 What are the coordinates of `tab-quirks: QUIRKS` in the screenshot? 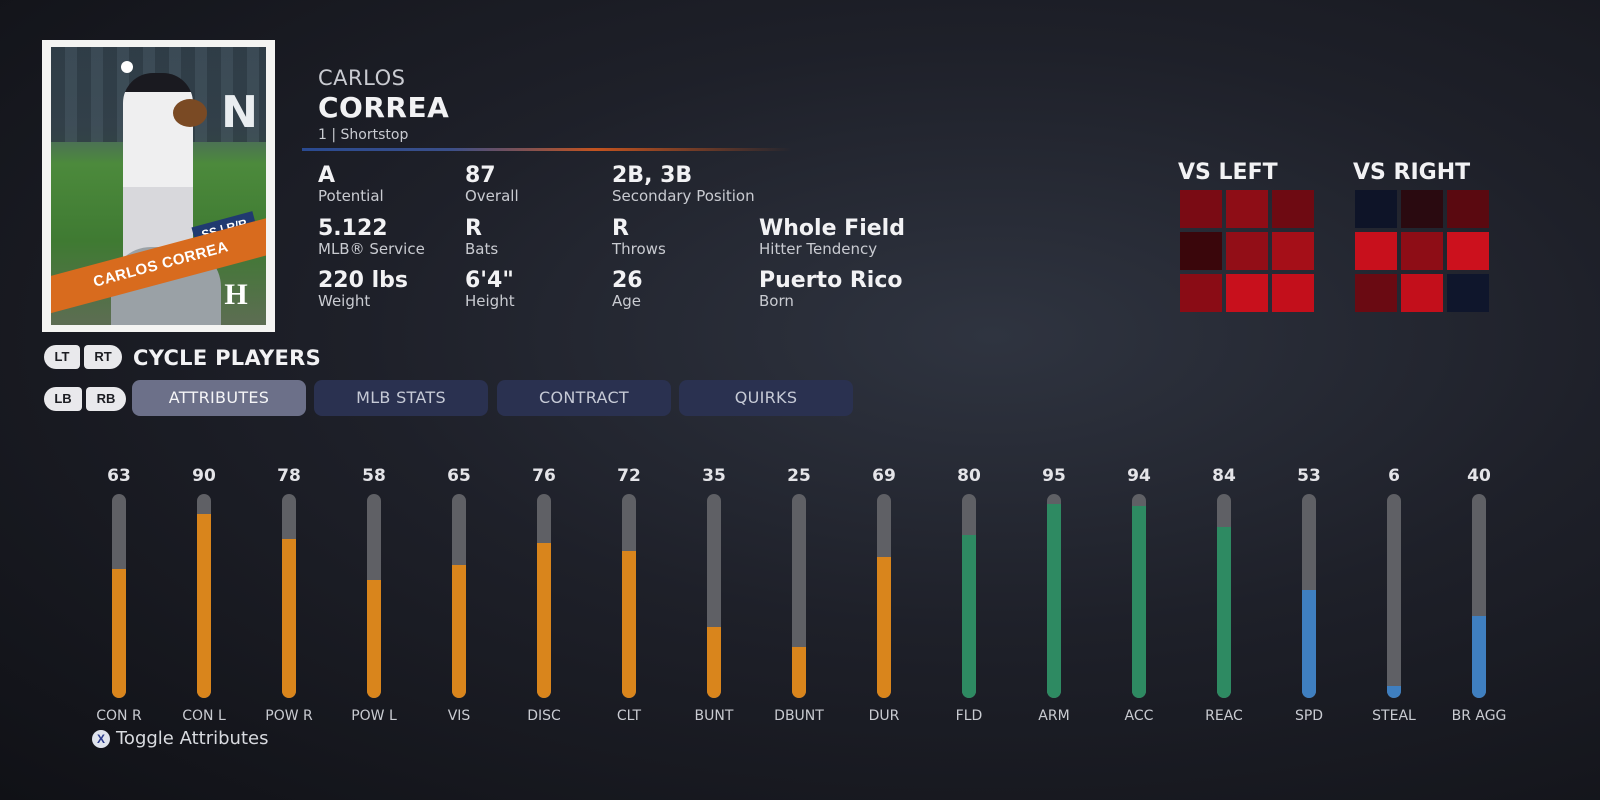 It's located at (766, 398).